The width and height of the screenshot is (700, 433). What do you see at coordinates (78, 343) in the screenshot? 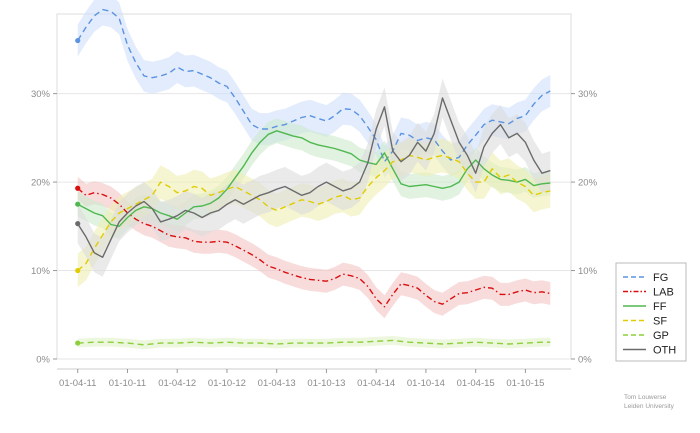
I see `start-marker-gp` at bounding box center [78, 343].